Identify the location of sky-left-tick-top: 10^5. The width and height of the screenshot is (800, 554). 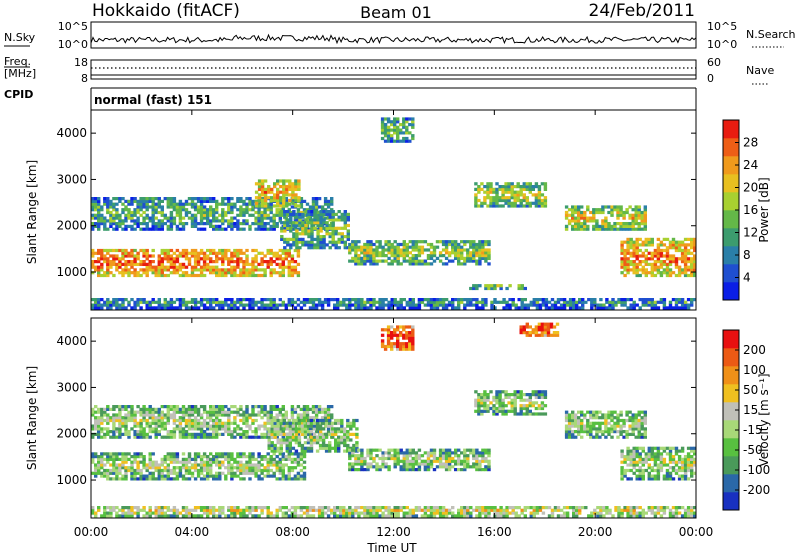
(73, 26).